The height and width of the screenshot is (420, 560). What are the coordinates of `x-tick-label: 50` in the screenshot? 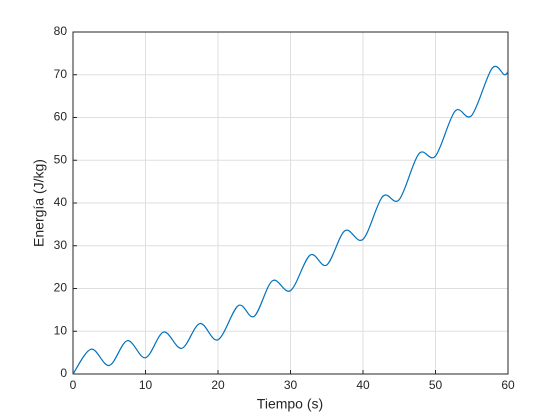 It's located at (436, 385).